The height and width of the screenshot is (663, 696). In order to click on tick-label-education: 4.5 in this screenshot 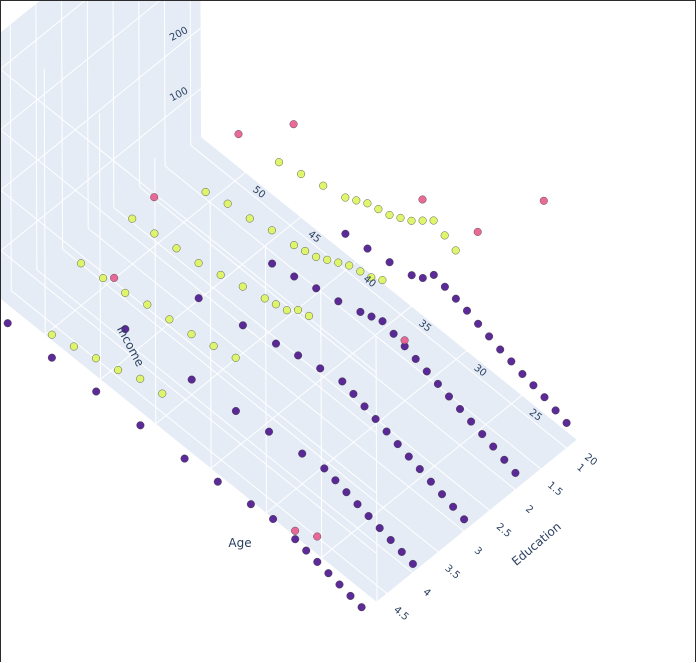, I will do `click(400, 613)`.